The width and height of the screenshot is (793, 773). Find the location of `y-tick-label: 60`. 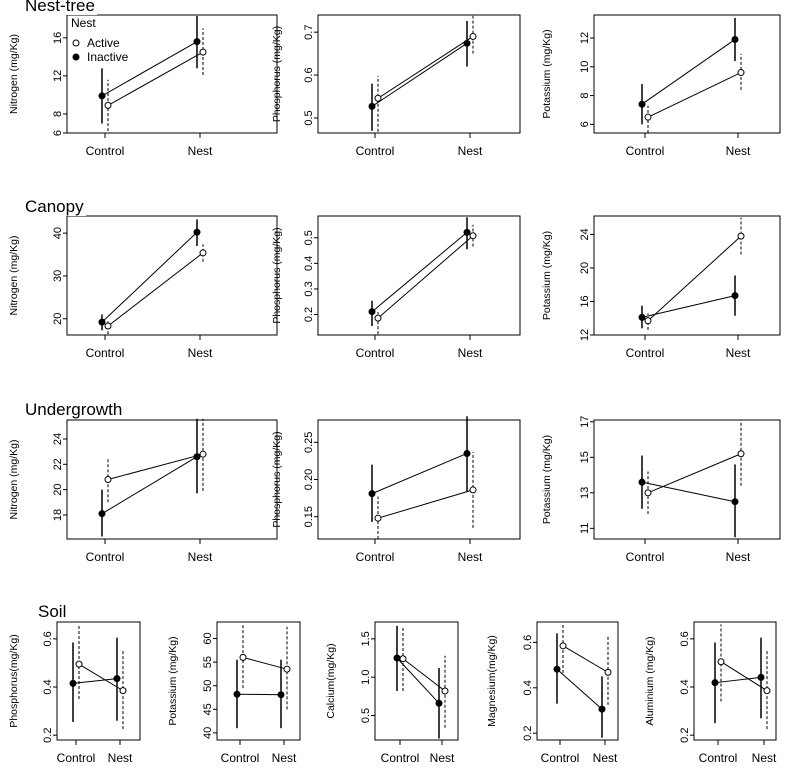

y-tick-label: 60 is located at coordinates (208, 638).